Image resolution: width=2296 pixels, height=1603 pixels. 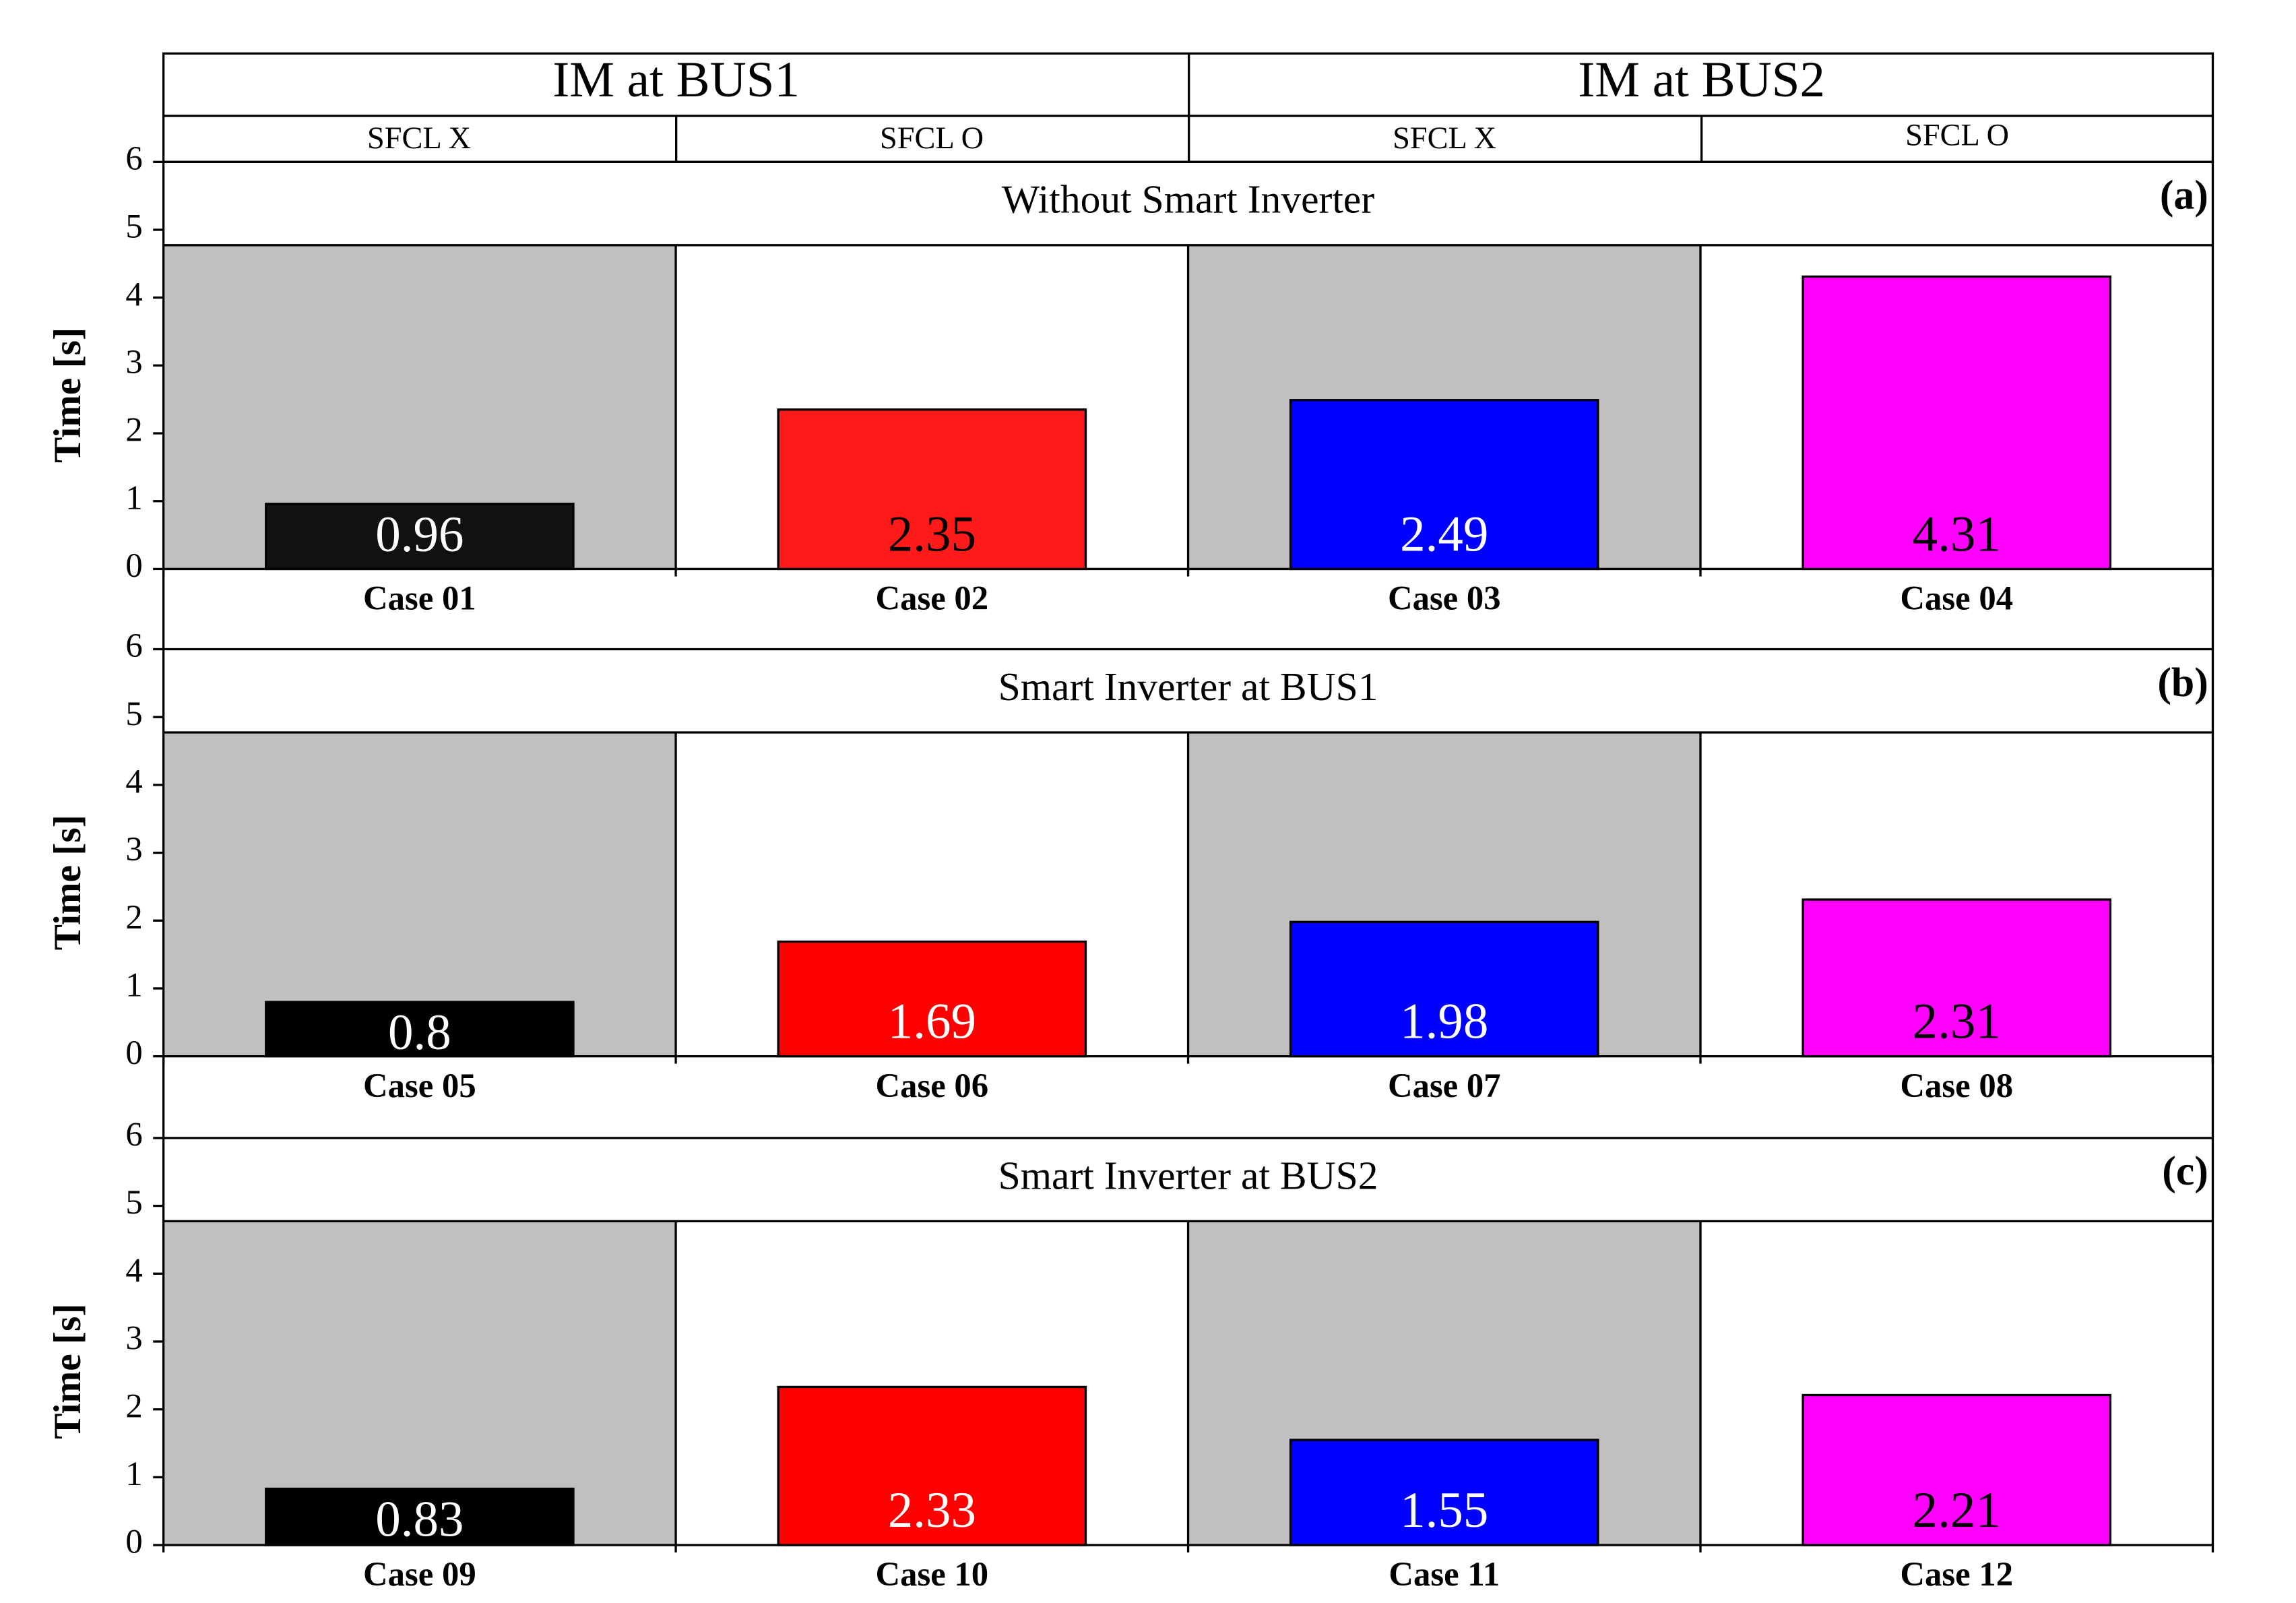 I want to click on x-tick-label: Case 02, so click(x=931, y=598).